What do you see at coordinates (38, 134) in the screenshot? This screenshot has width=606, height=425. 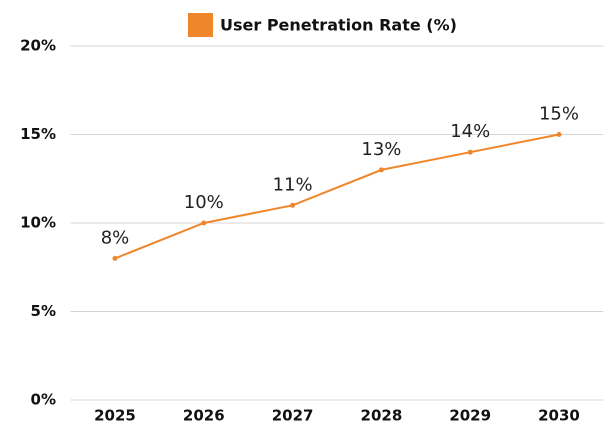 I see `y-tick-label: 15%` at bounding box center [38, 134].